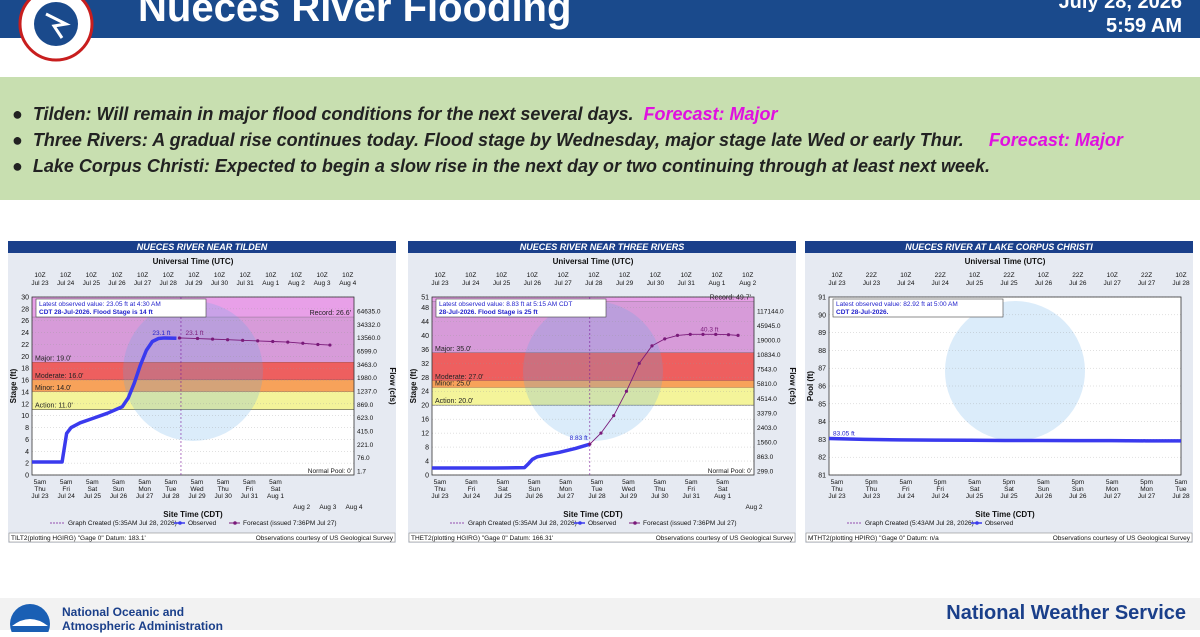  Describe the element at coordinates (347, 283) in the screenshot. I see `top-tick-label: Aug 4` at that location.